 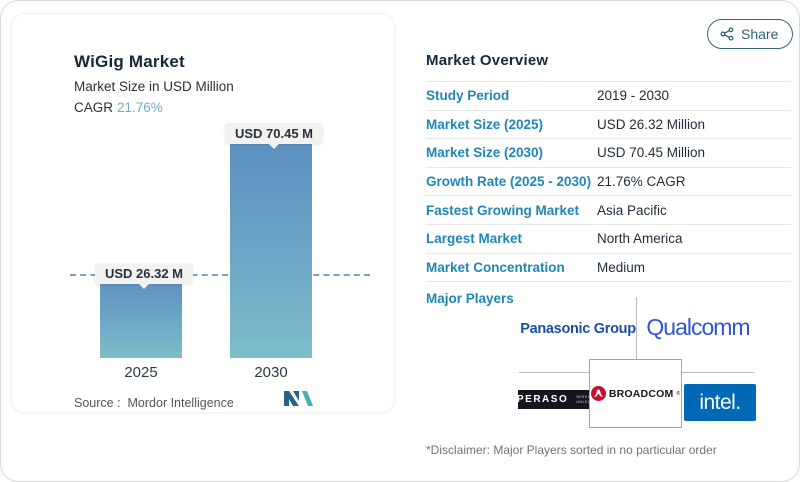 I want to click on broadcom-logo: BROADCOM ®, so click(x=635, y=393).